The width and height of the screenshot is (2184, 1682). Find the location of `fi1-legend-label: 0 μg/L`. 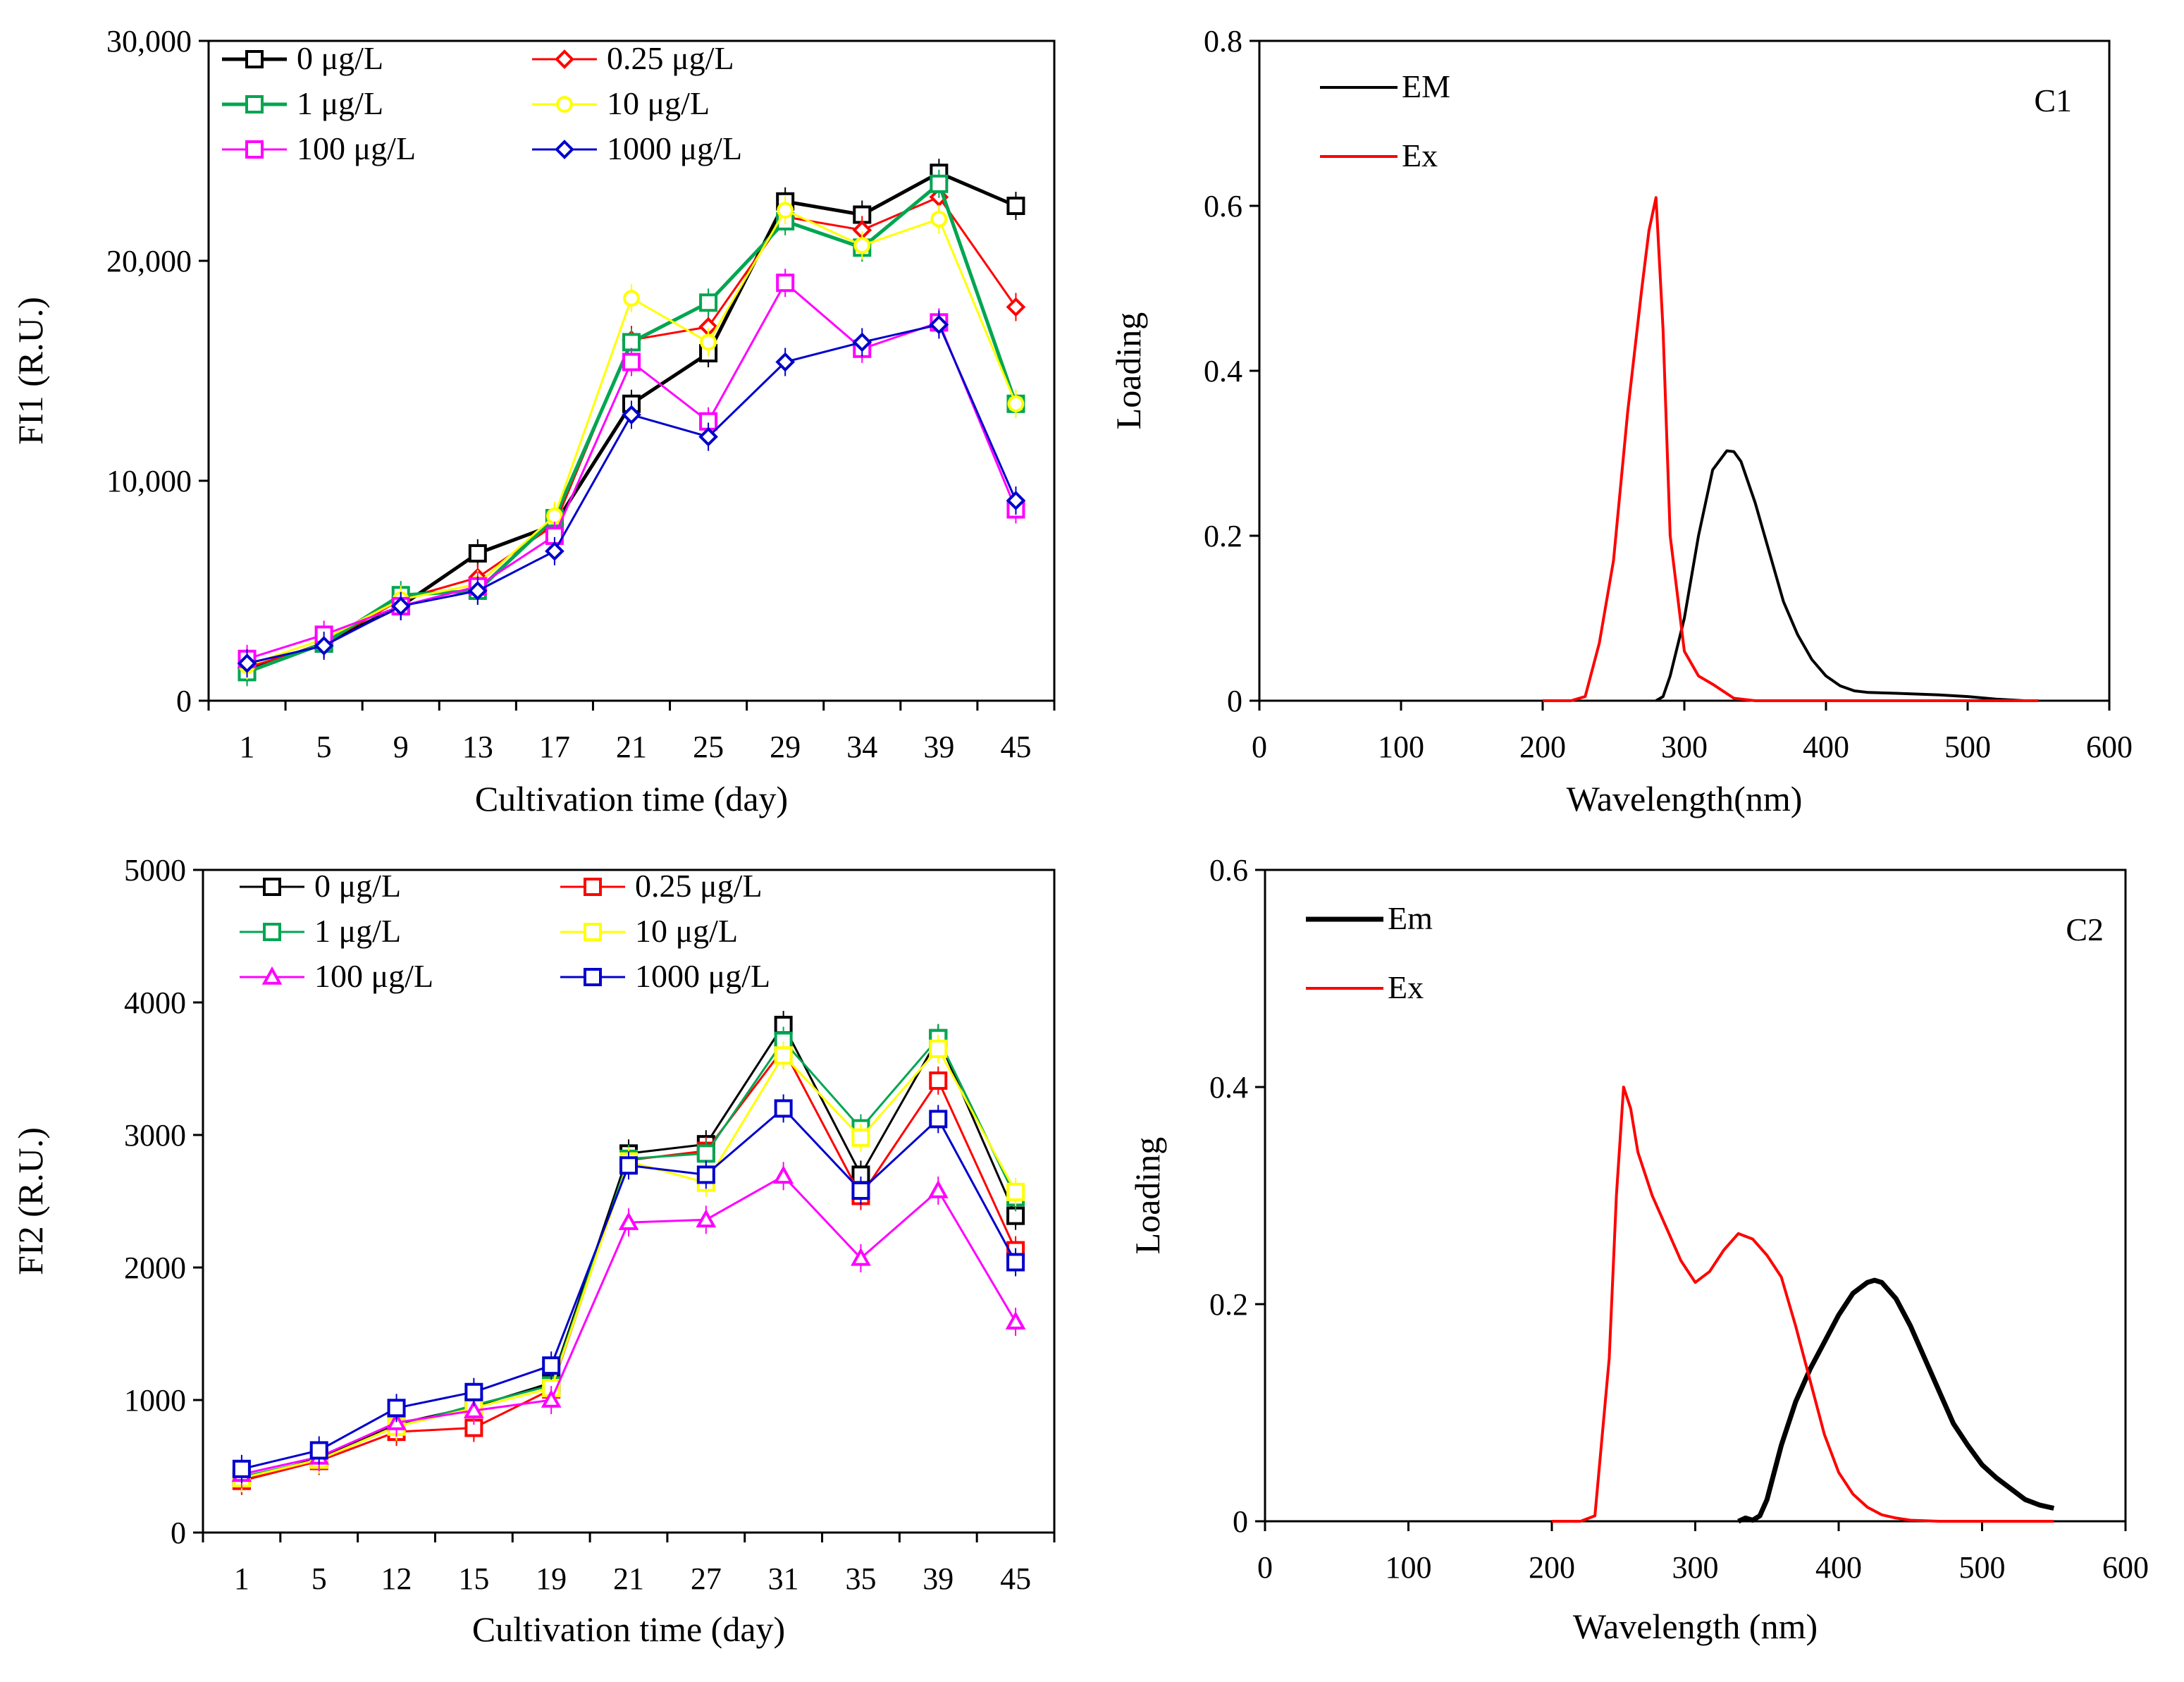

fi1-legend-label: 0 μg/L is located at coordinates (340, 58).